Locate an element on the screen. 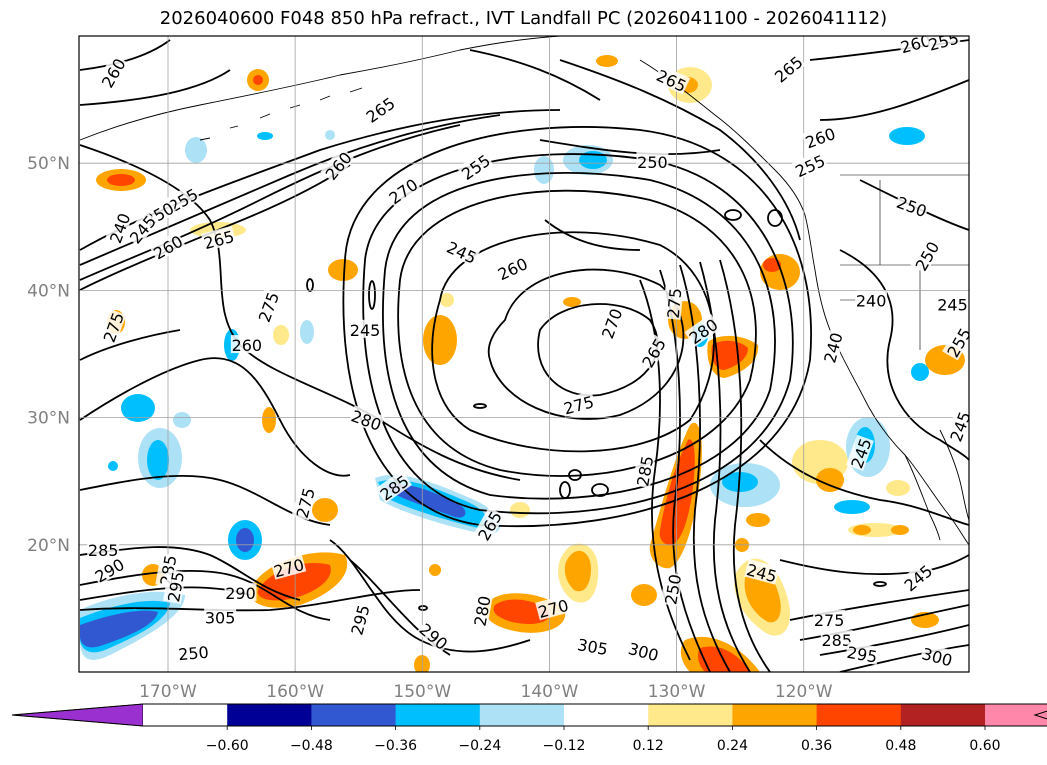  colorbar-tick-label: −0.36 is located at coordinates (395, 746).